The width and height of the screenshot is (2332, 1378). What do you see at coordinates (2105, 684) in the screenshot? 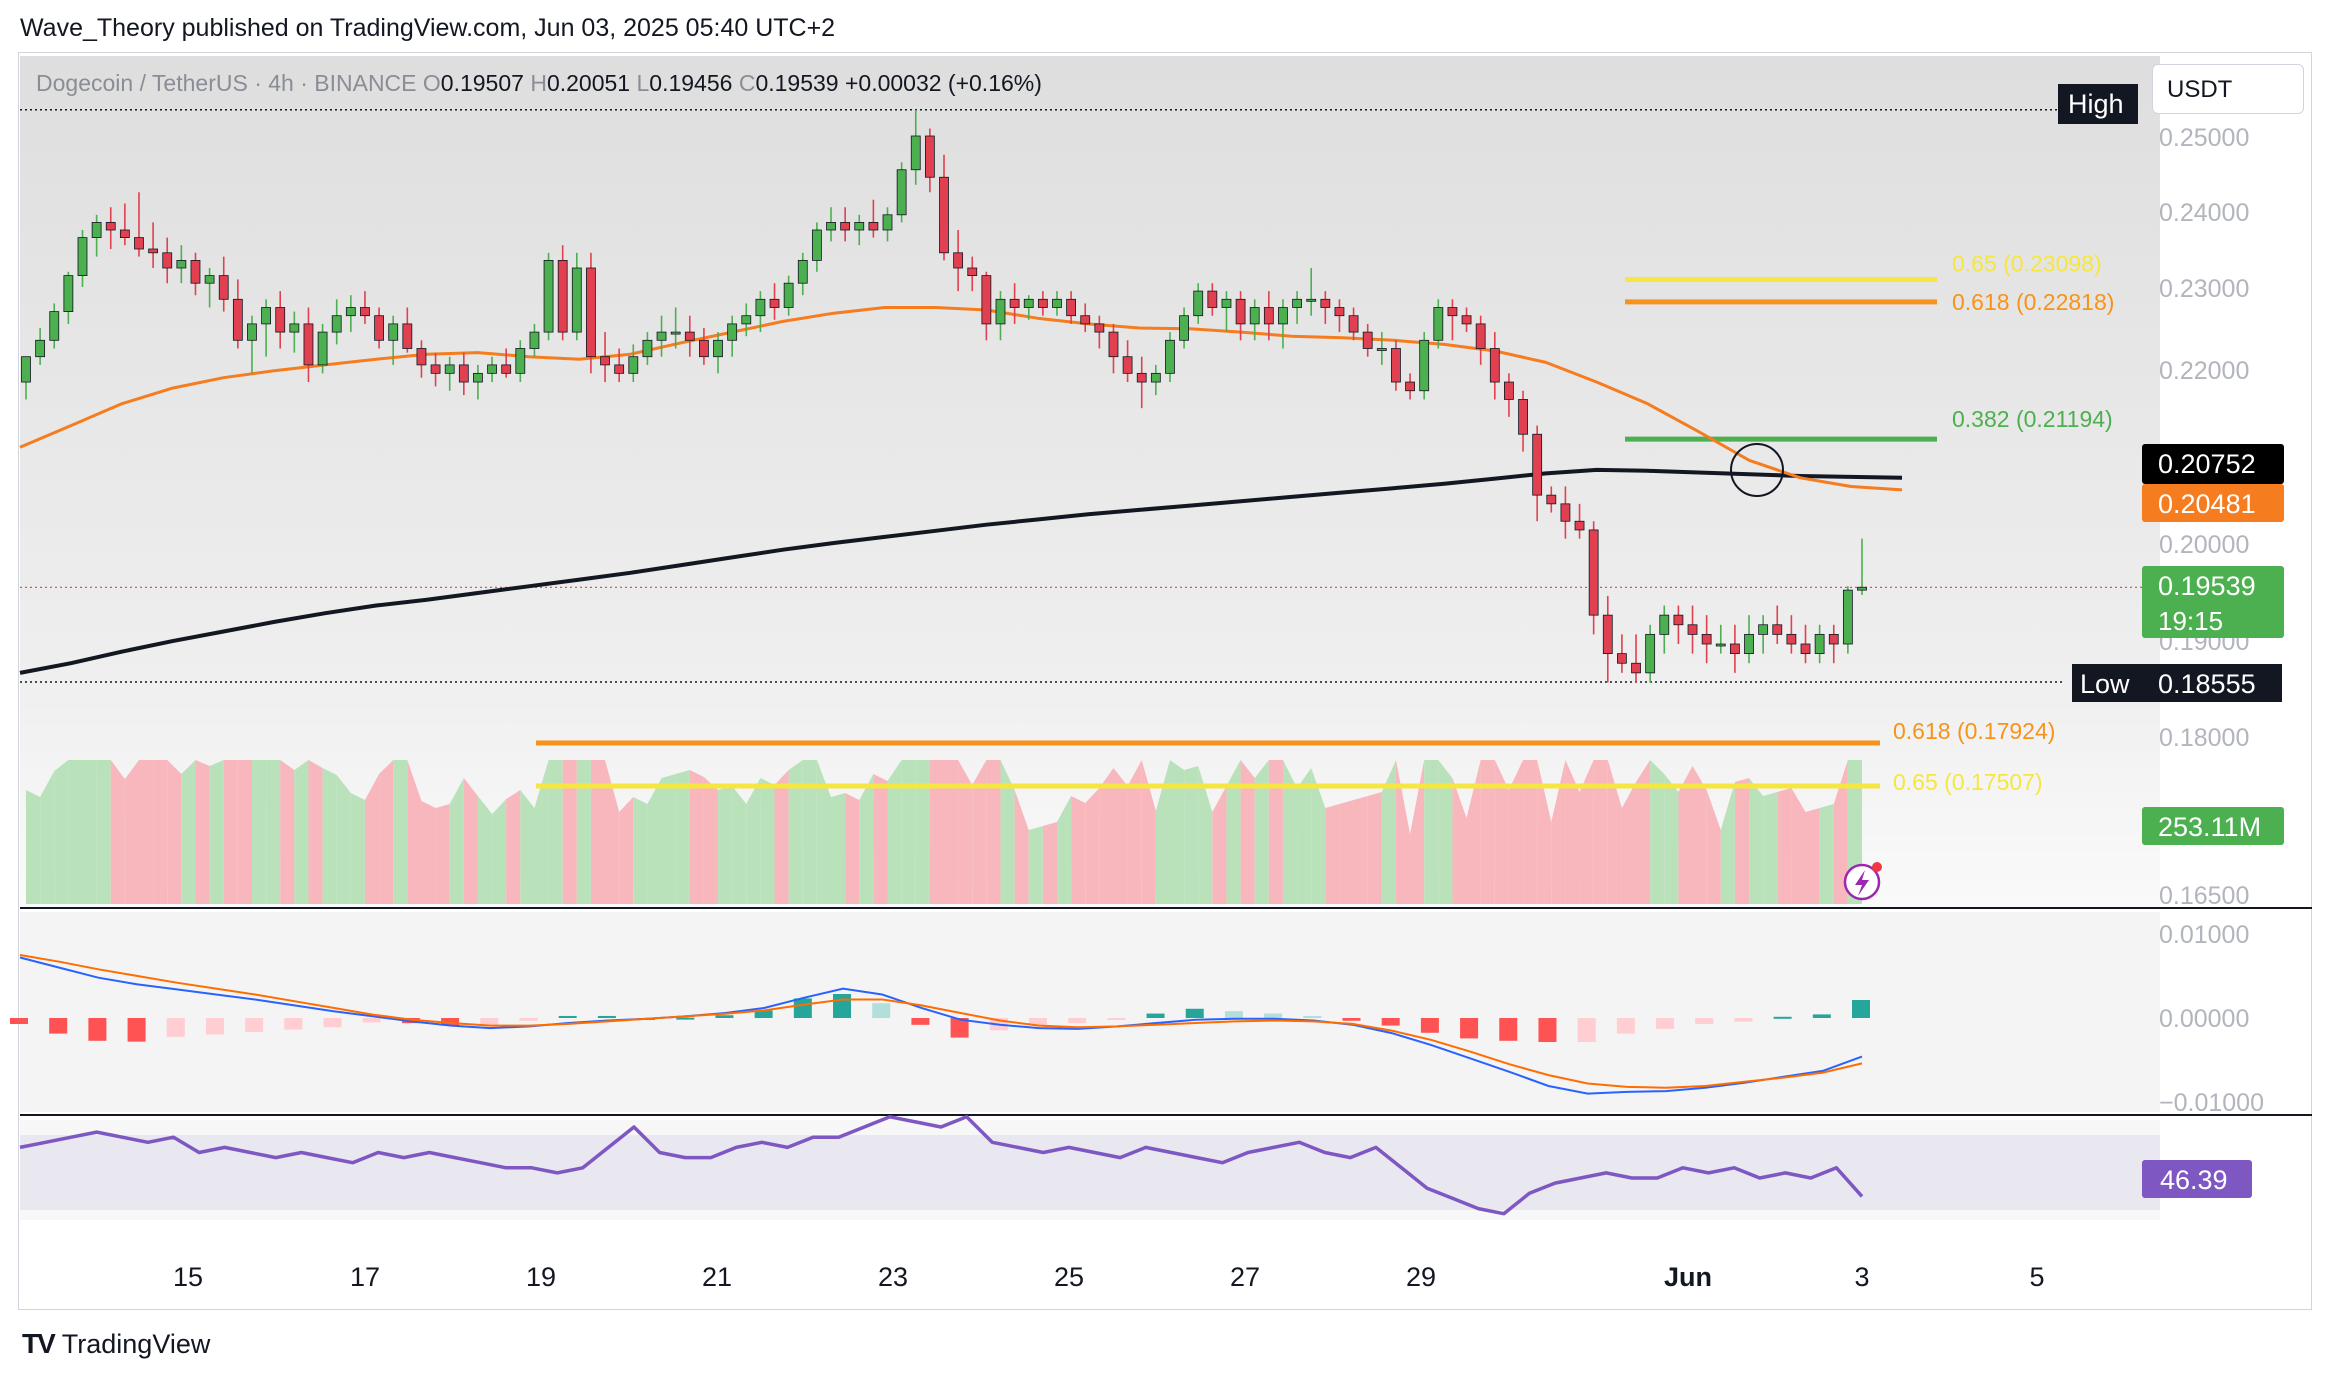
I see `low-marker-label: Low` at bounding box center [2105, 684].